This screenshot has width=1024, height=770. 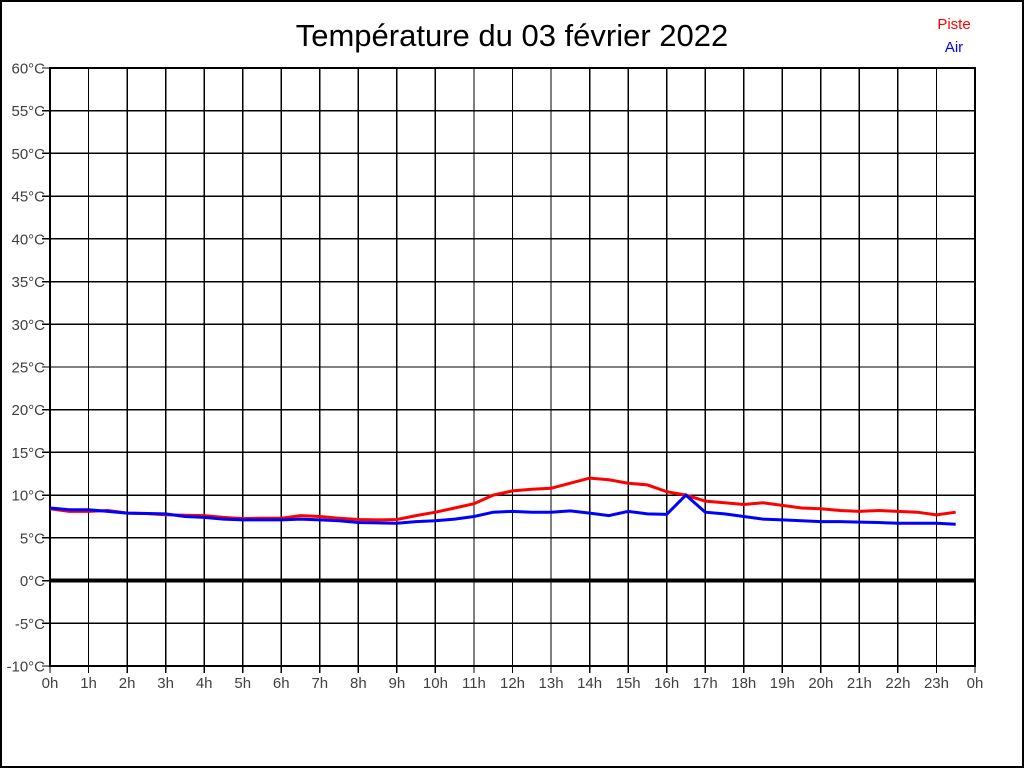 What do you see at coordinates (859, 683) in the screenshot?
I see `x-tick-label: 21h` at bounding box center [859, 683].